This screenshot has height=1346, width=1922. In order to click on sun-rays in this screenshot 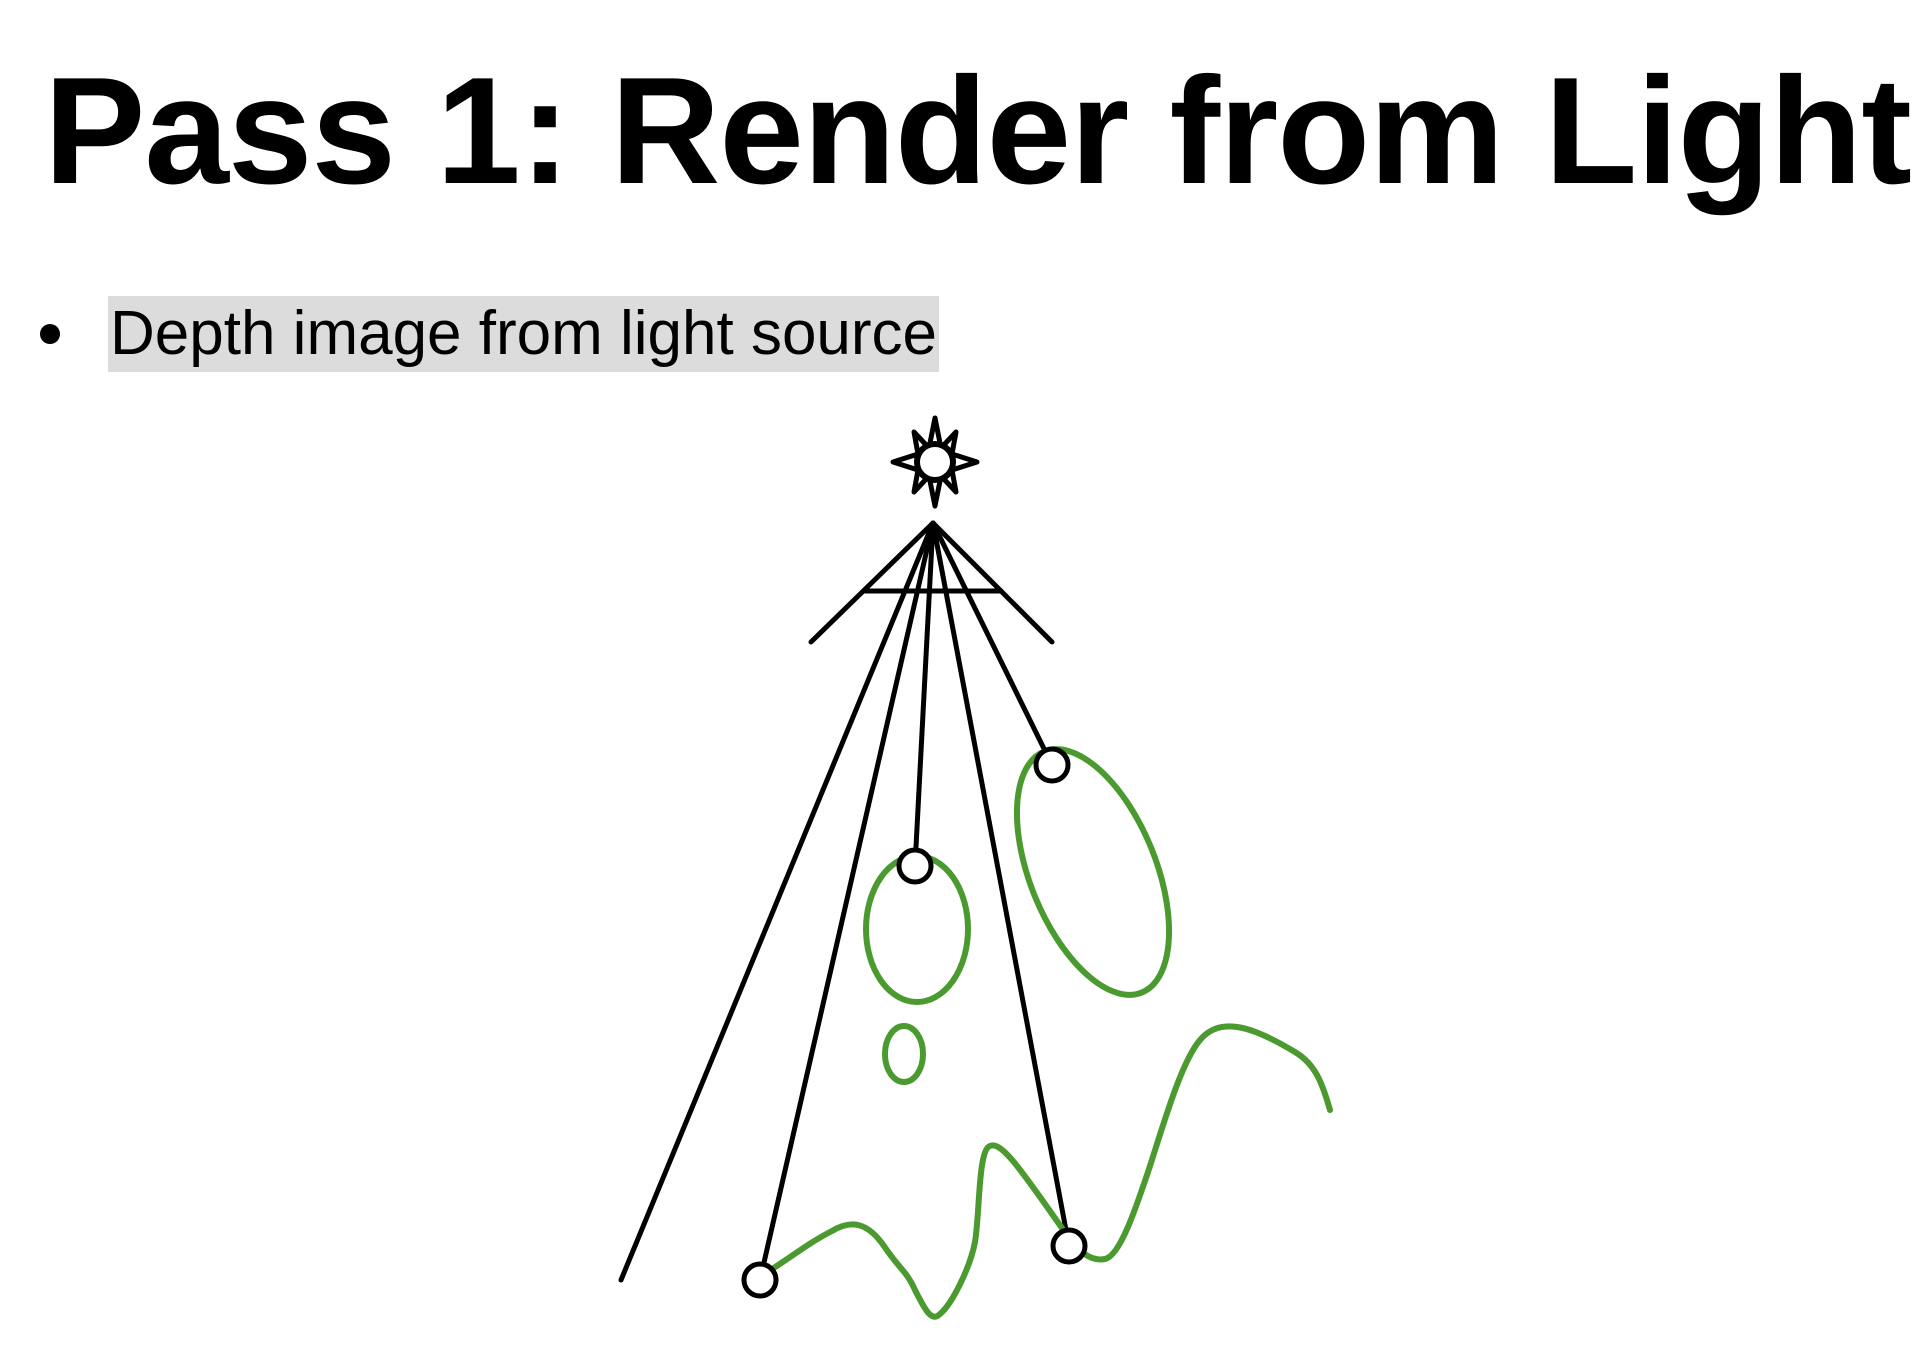, I will do `click(935, 462)`.